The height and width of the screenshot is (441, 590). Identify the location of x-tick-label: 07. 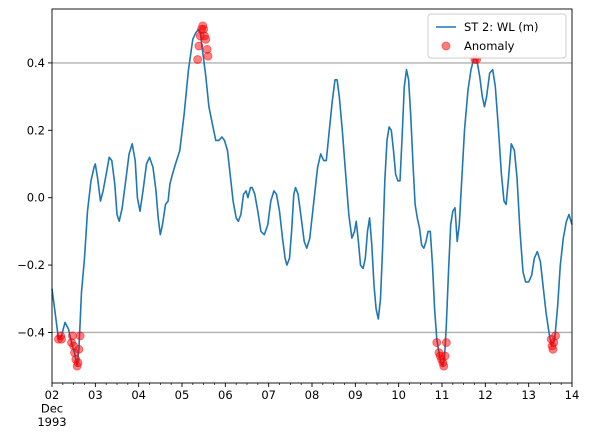
(268, 395).